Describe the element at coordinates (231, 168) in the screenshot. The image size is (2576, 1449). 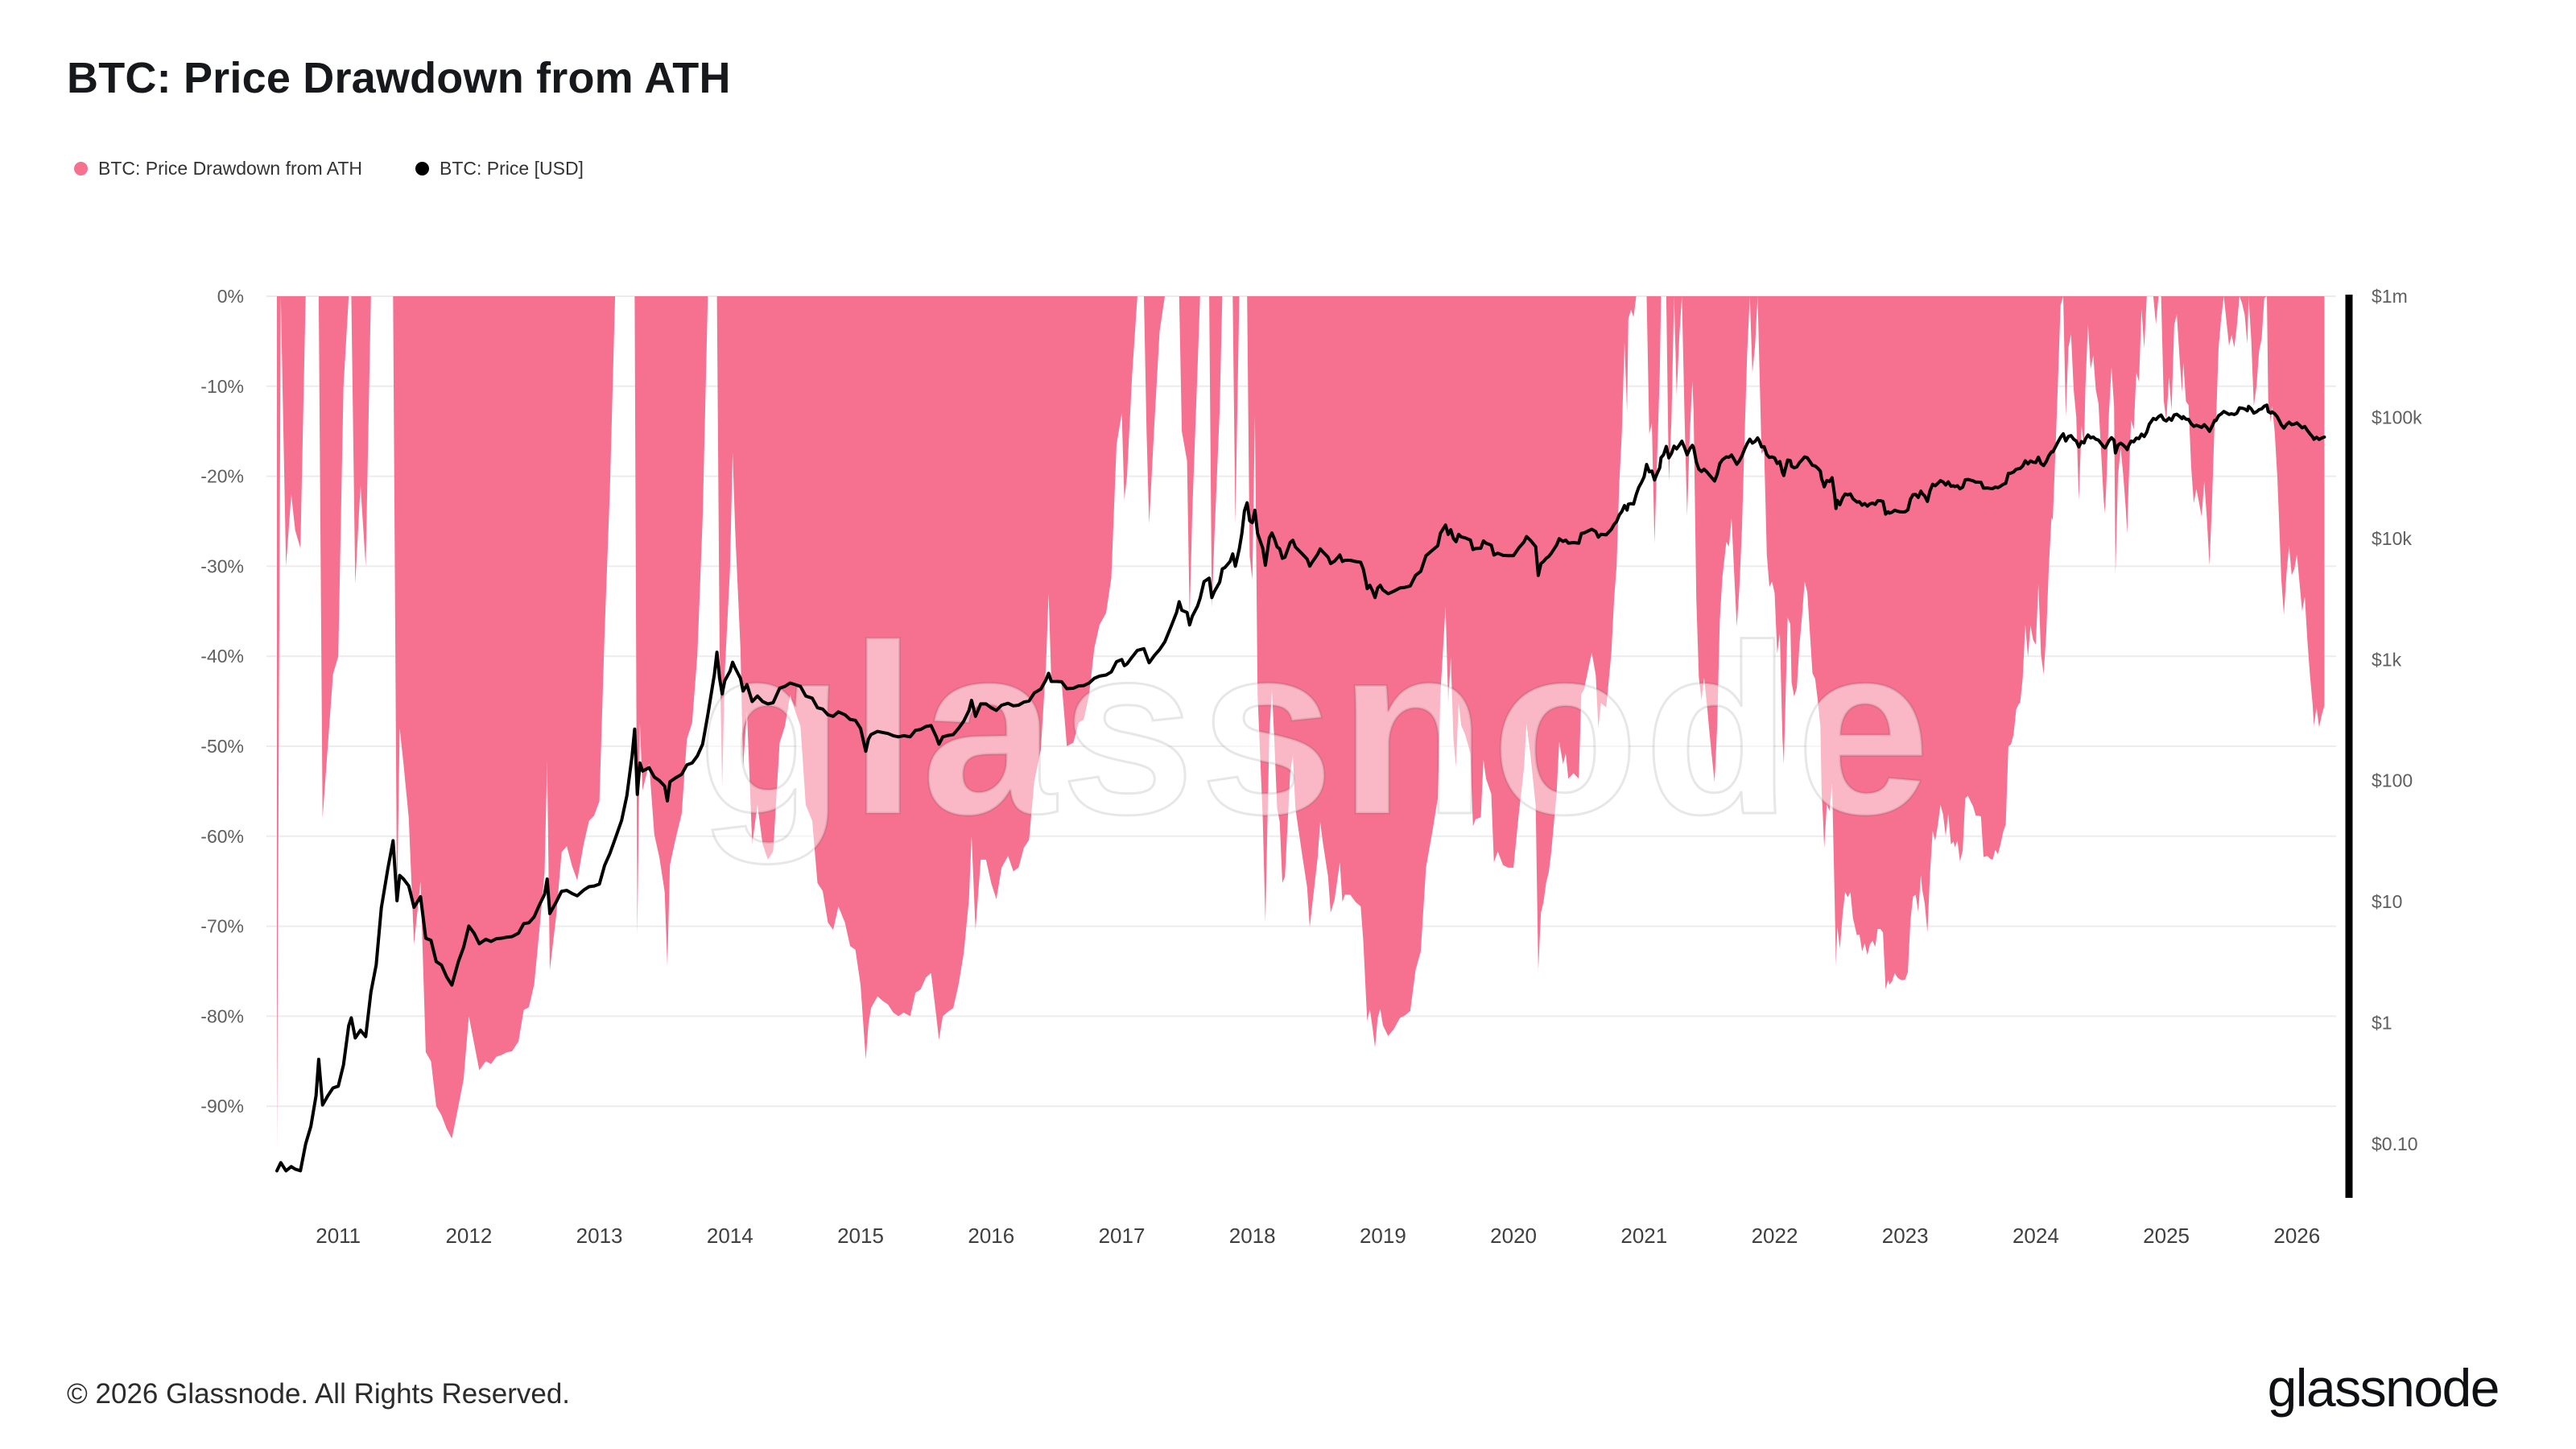
I see `legend-label-drawdown: BTC: Price Drawdown from ATH` at that location.